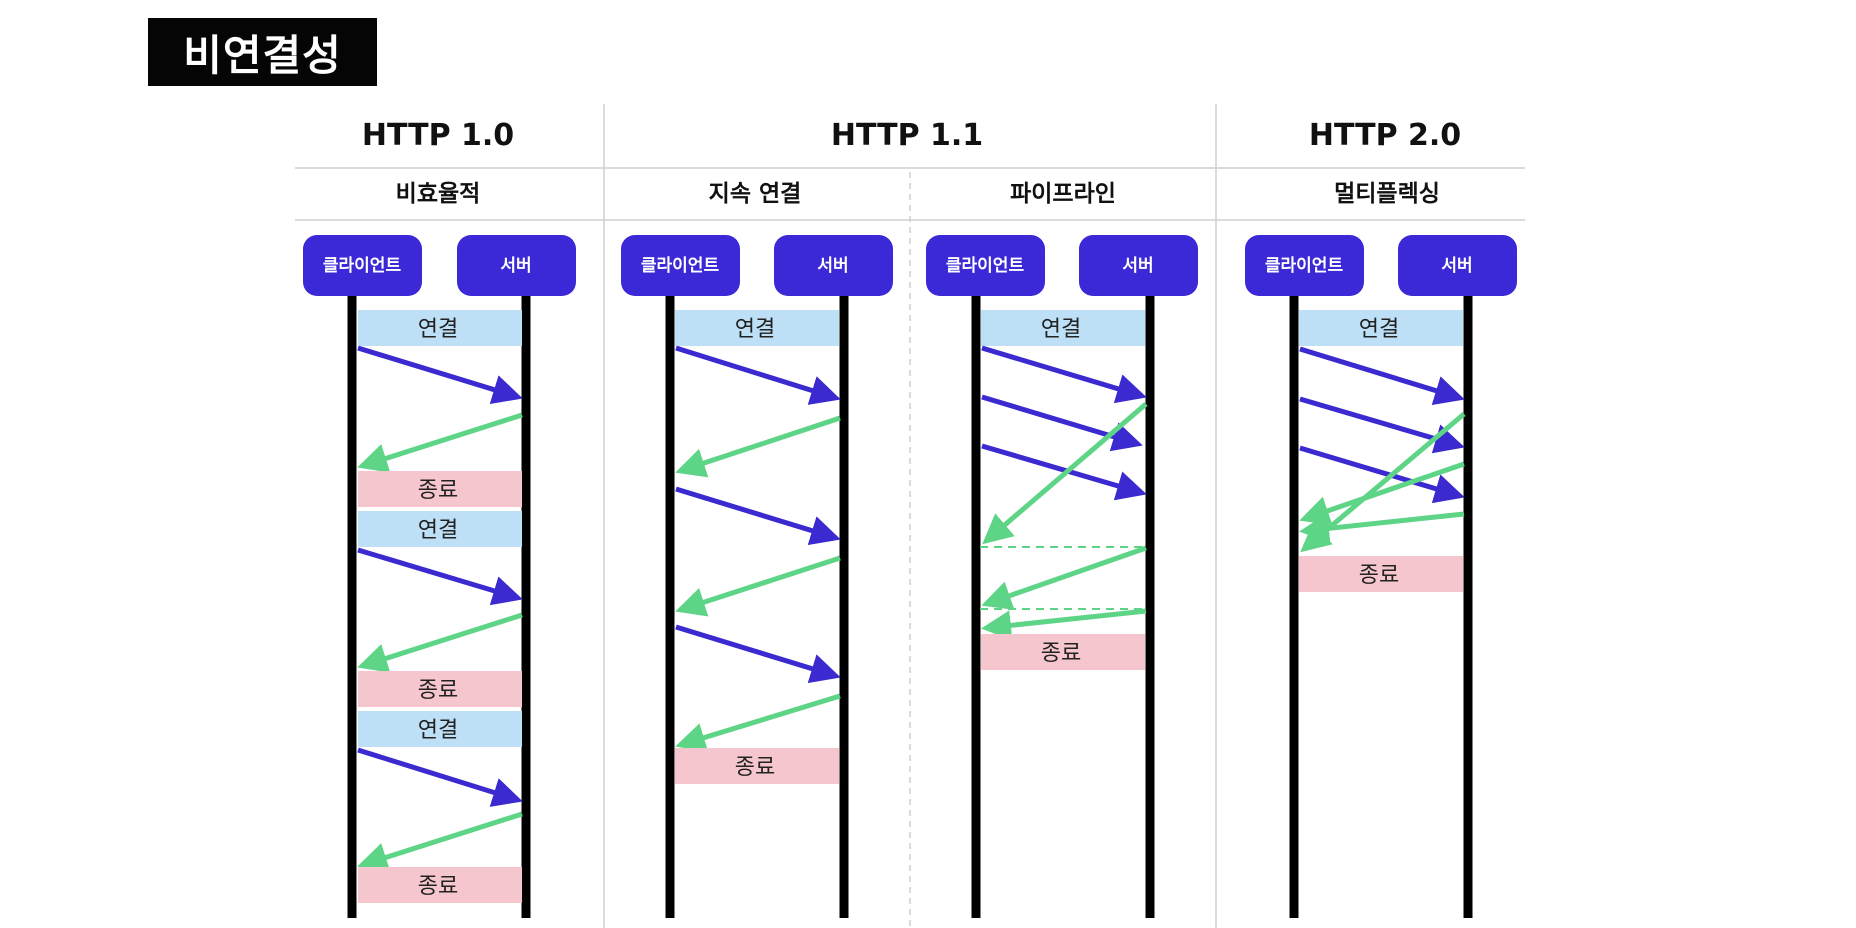  I want to click on lane-persistent: 클라이언트 서버 연결 종료, so click(757, 576).